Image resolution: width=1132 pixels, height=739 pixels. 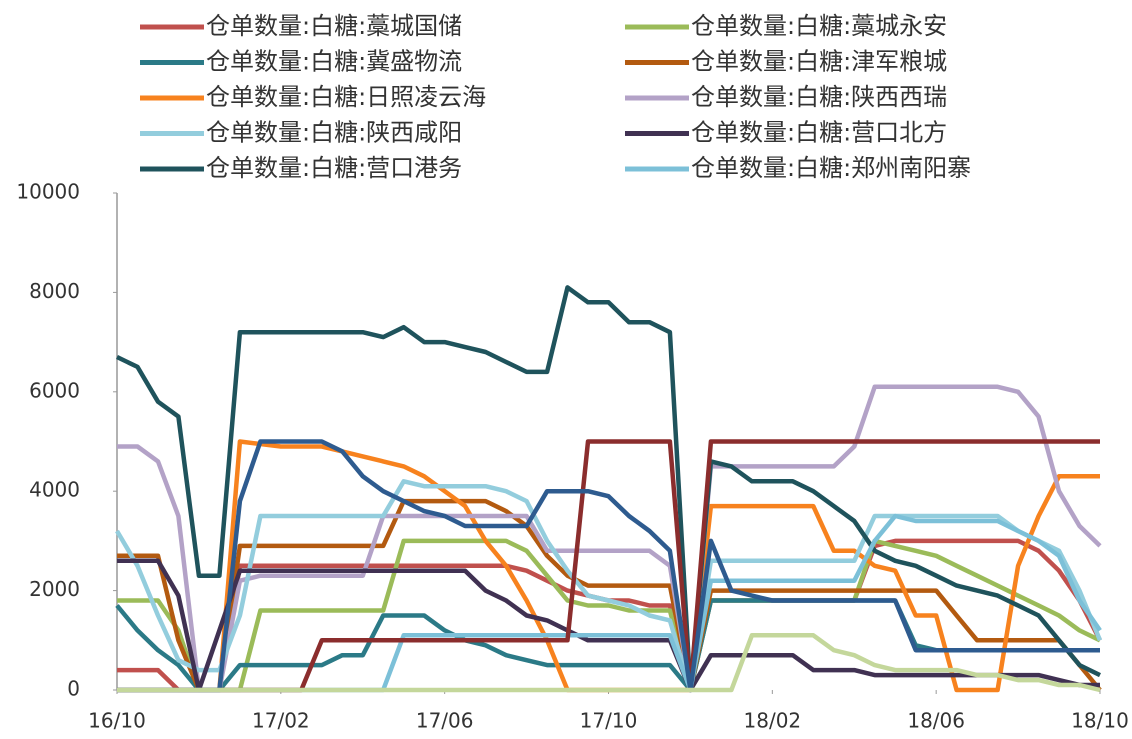 What do you see at coordinates (1100, 721) in the screenshot?
I see `x-tick-label: 18/10` at bounding box center [1100, 721].